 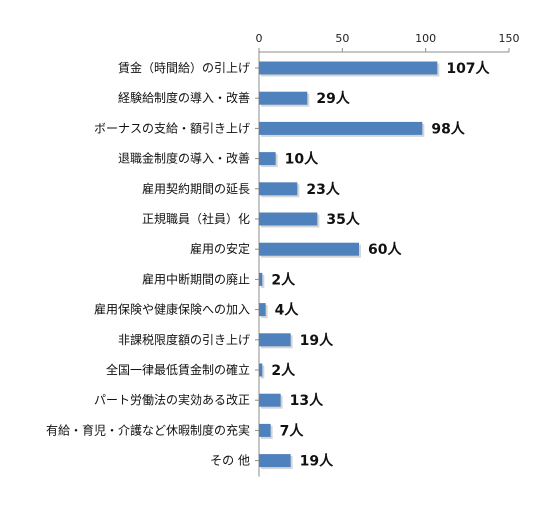 I want to click on x-tick-label: 150, so click(x=509, y=38).